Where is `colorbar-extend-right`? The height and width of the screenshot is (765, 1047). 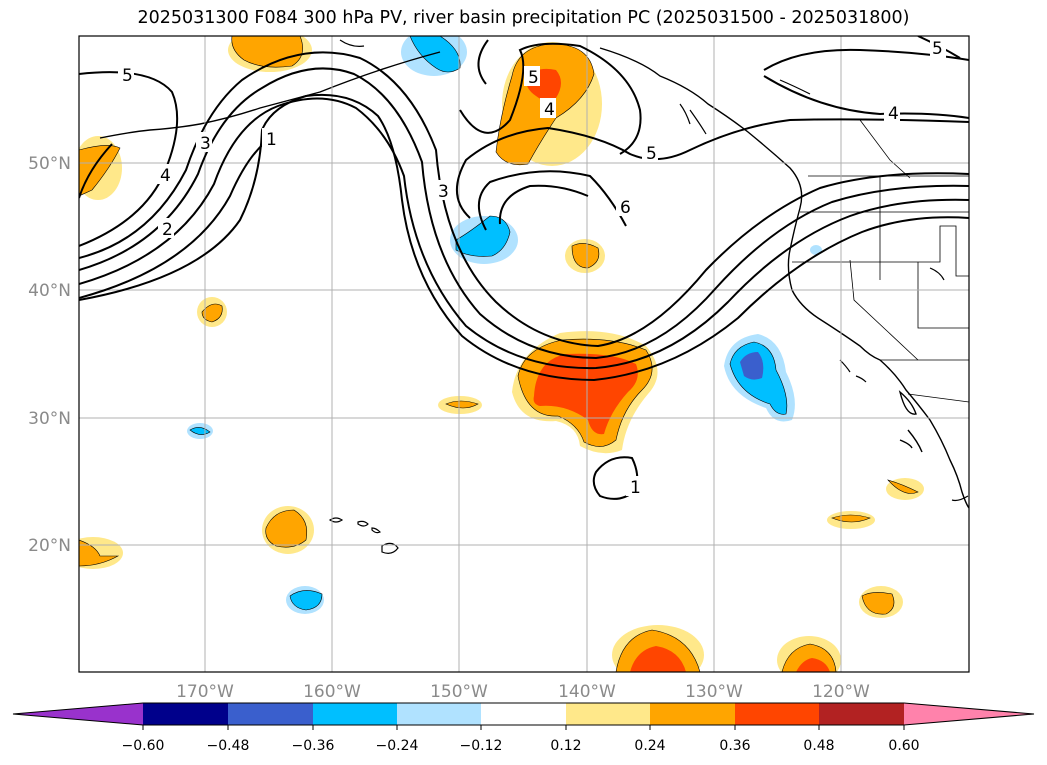 colorbar-extend-right is located at coordinates (969, 714).